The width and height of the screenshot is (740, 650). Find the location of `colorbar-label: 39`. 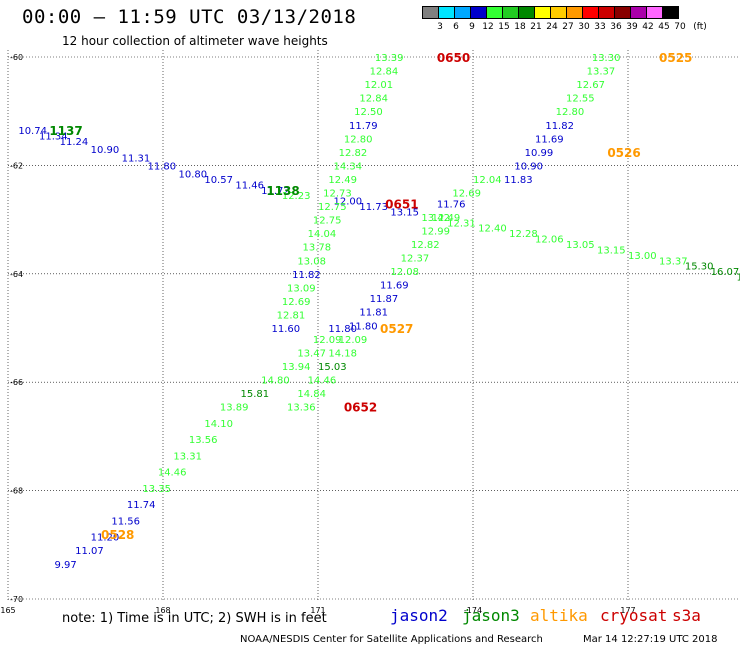

colorbar-label: 39 is located at coordinates (632, 27).